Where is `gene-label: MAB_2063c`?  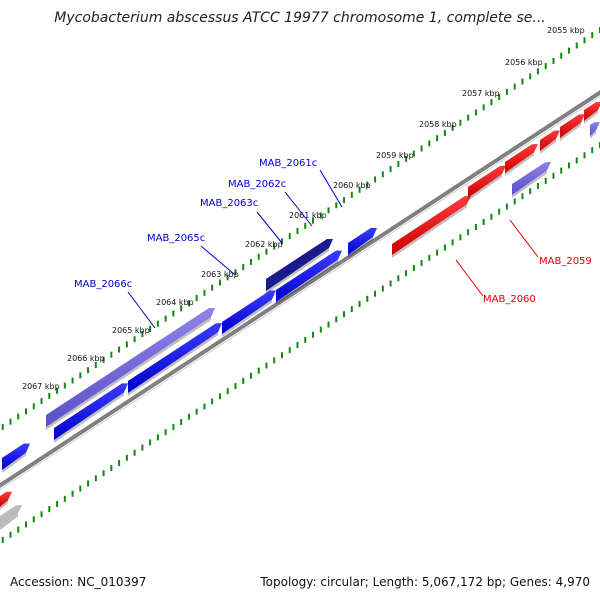
gene-label: MAB_2063c is located at coordinates (229, 203).